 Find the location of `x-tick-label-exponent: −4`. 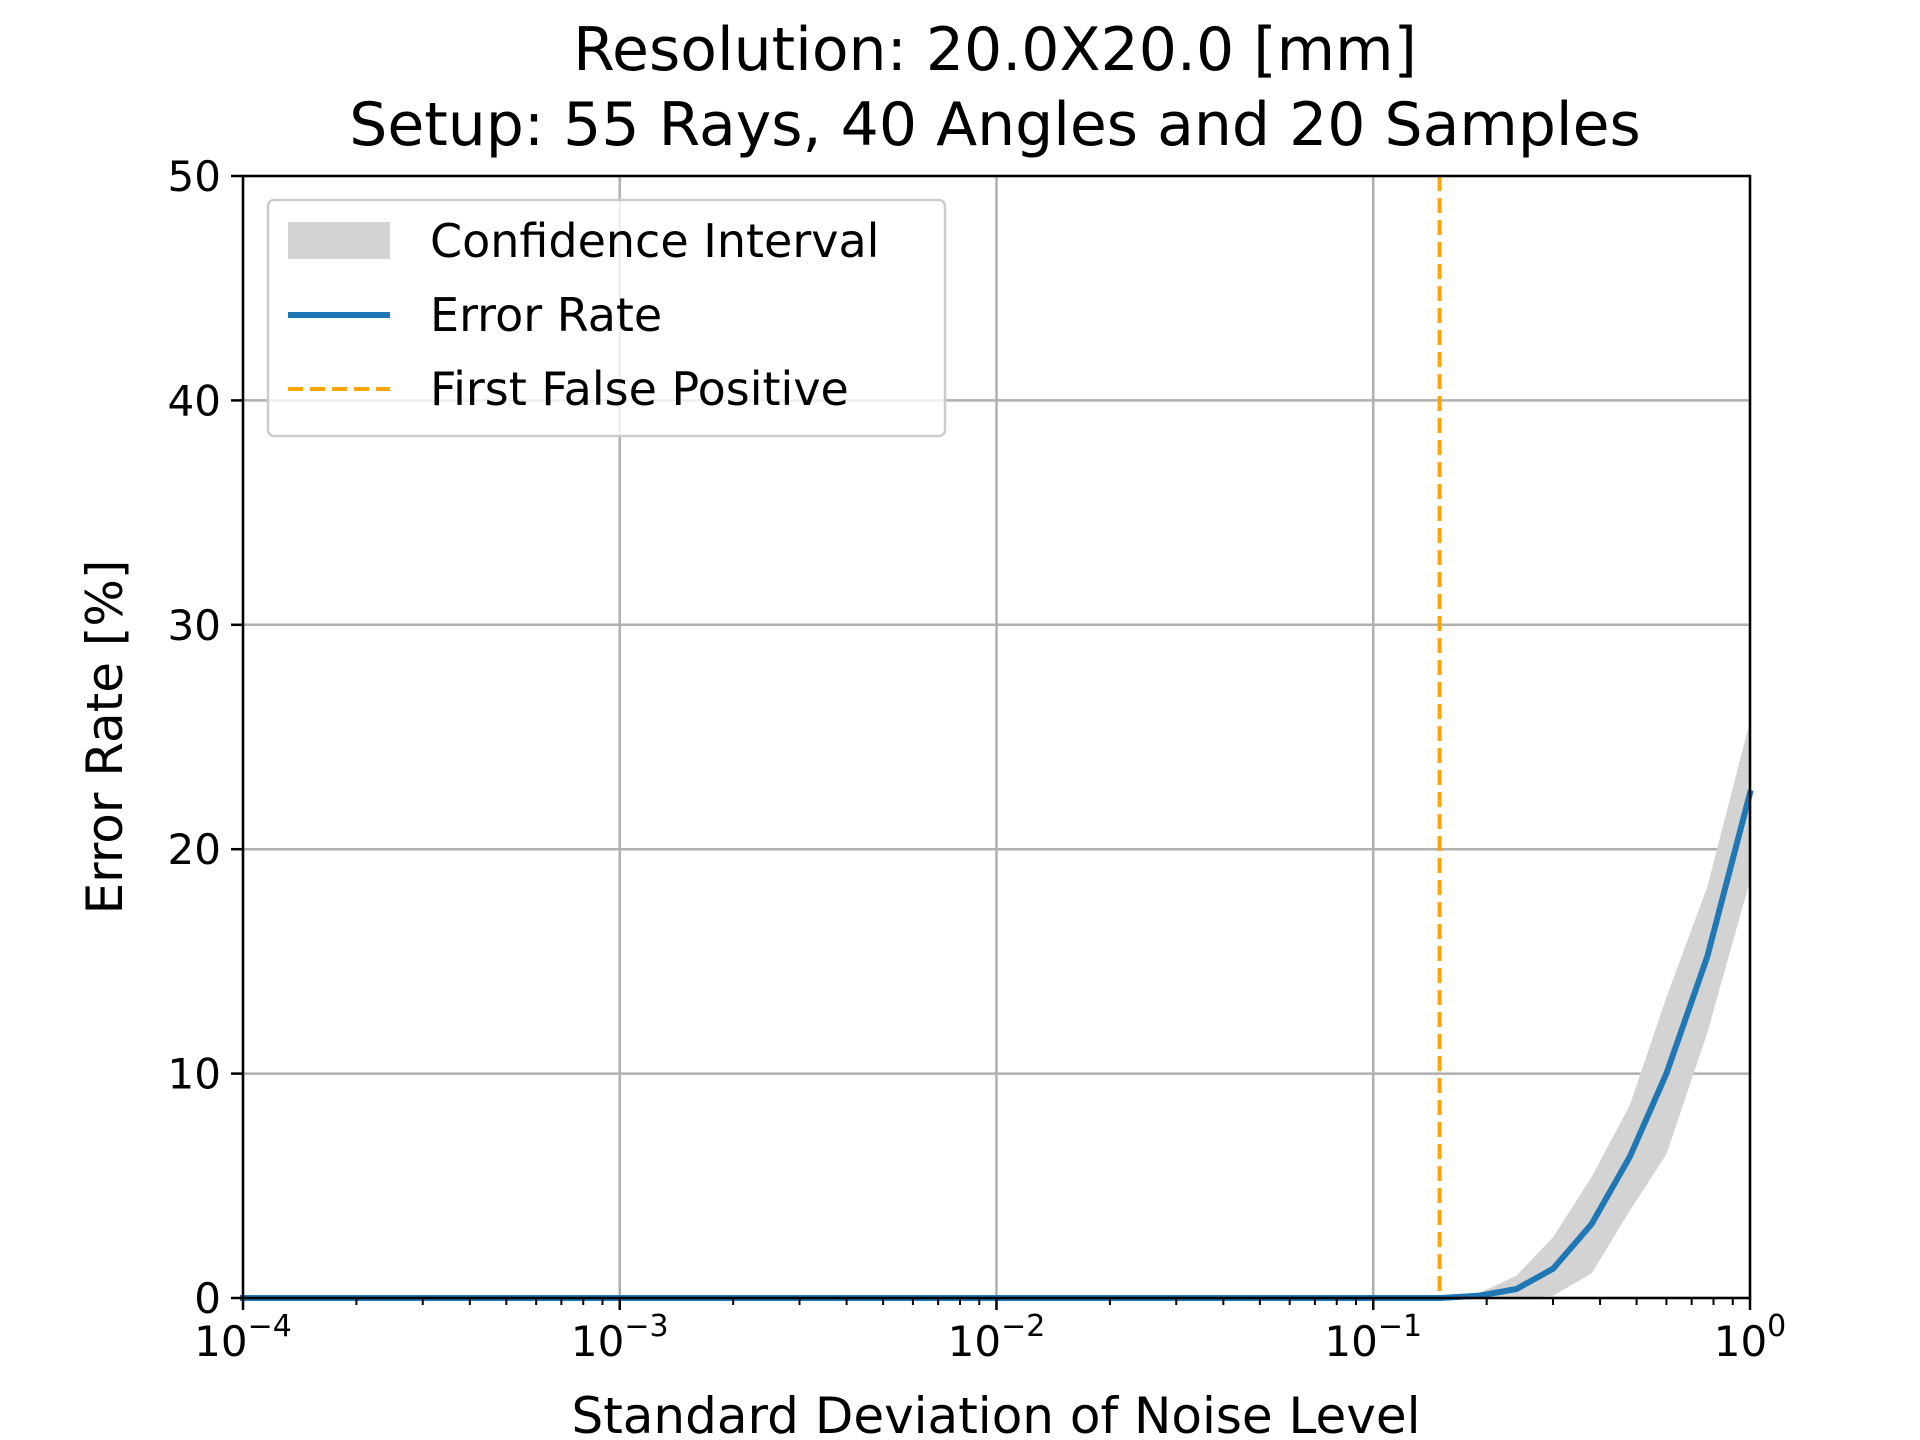

x-tick-label-exponent: −4 is located at coordinates (270, 1326).